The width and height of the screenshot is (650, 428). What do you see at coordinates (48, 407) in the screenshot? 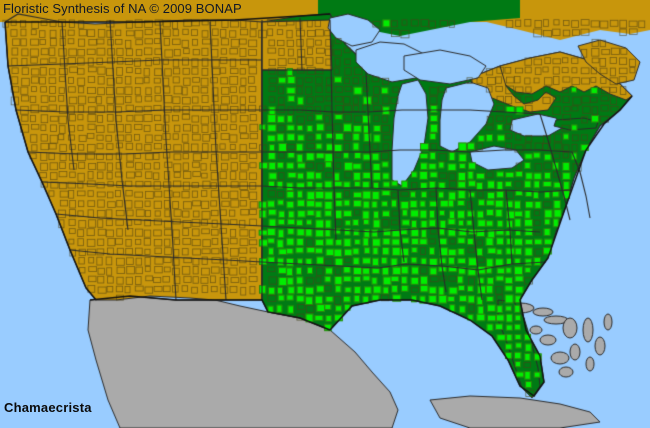
I see `map-caption-taxon: Chamaecrista` at bounding box center [48, 407].